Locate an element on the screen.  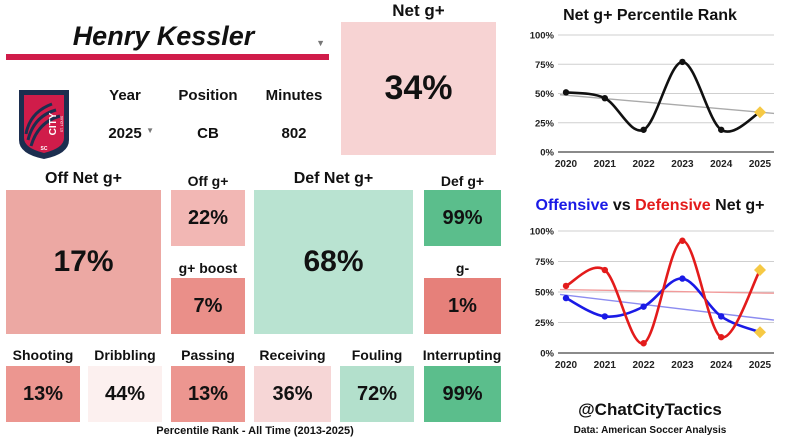
c1-xtick-label: 2022 is located at coordinates (643, 163).